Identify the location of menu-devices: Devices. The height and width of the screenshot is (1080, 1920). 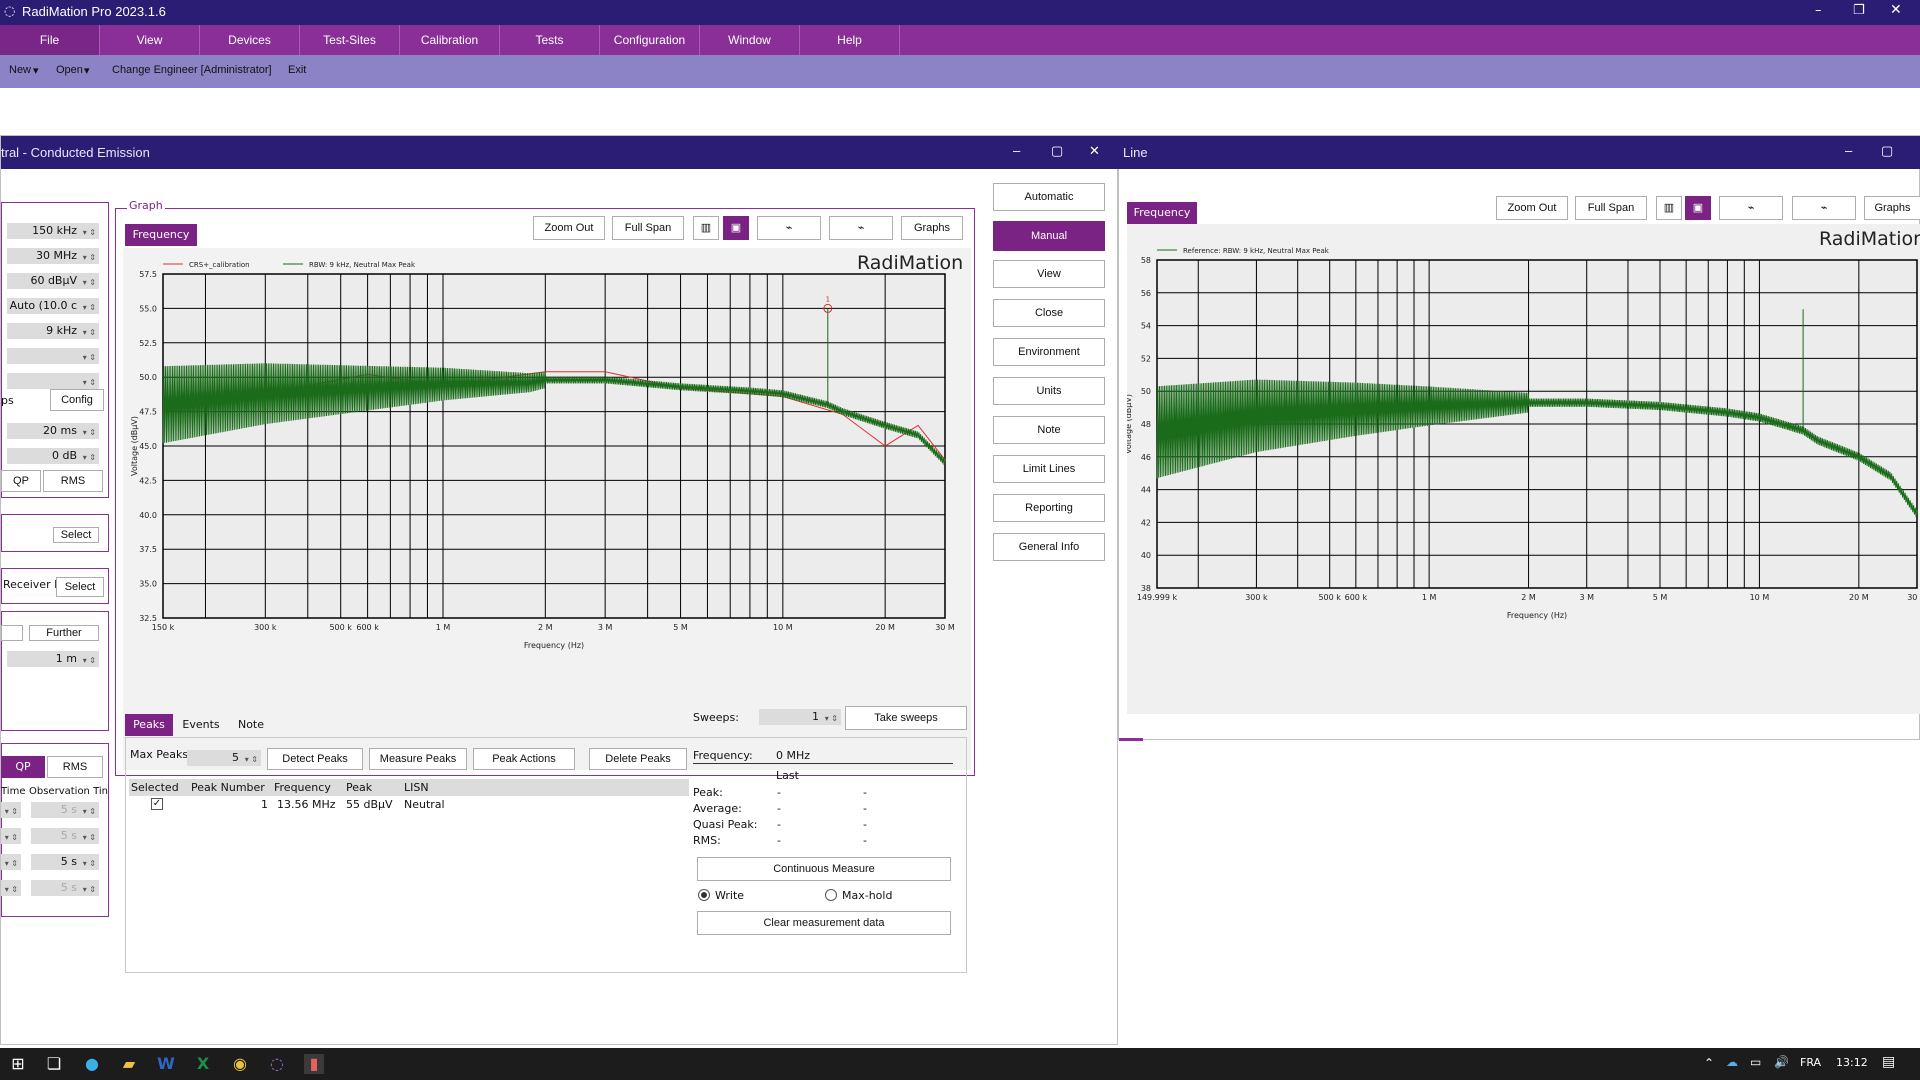
(250, 40).